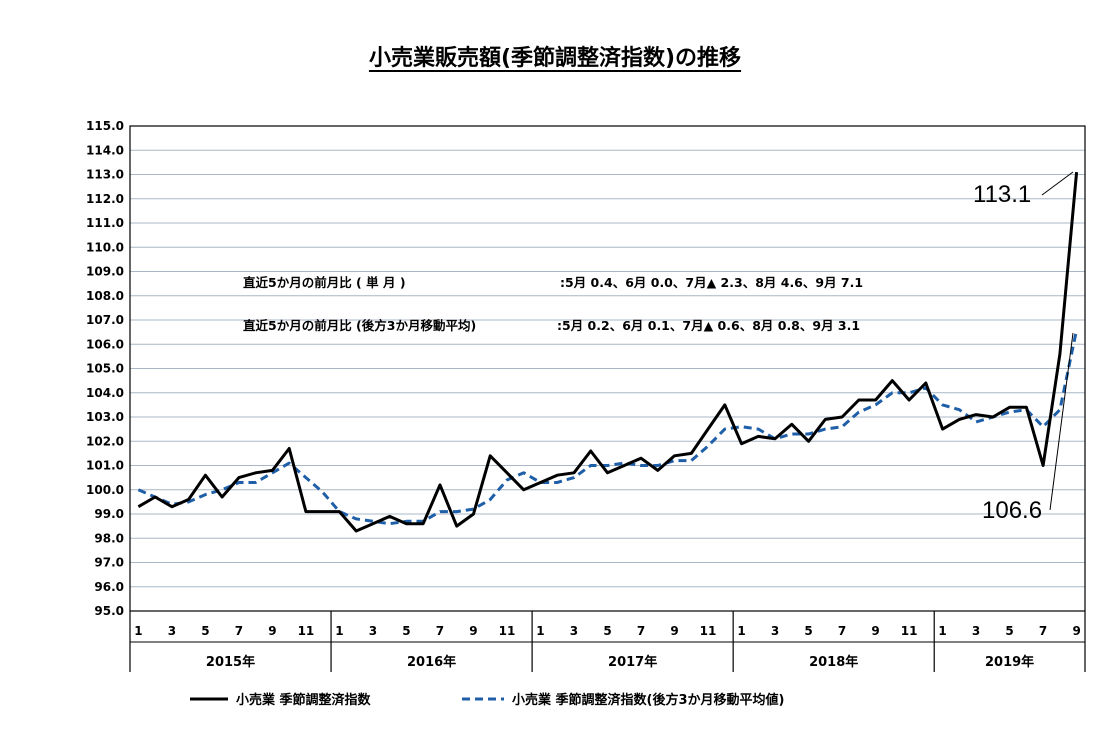 The height and width of the screenshot is (742, 1110). I want to click on y-tick-label: 114.0, so click(105, 150).